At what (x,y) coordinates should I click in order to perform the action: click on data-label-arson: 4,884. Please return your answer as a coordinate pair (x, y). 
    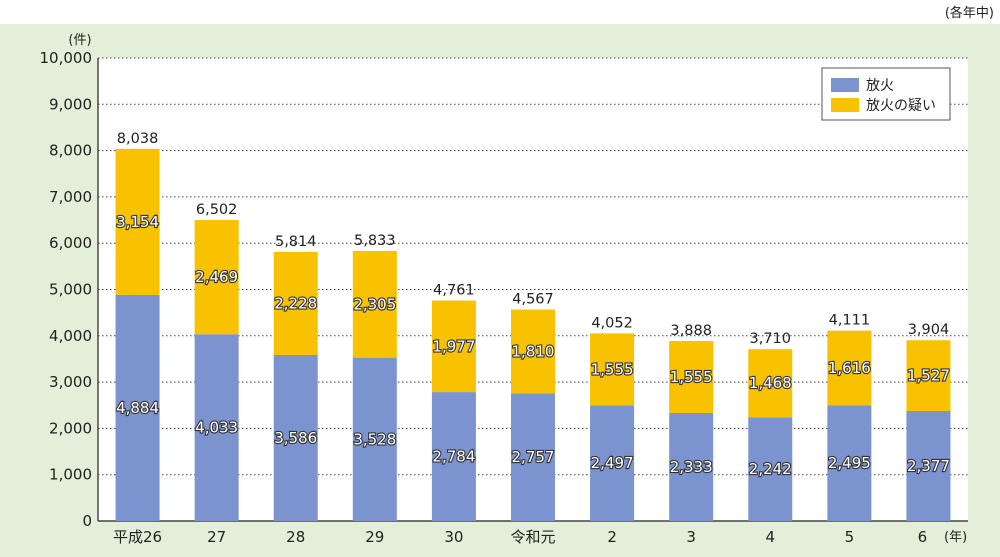
    Looking at the image, I should click on (137, 408).